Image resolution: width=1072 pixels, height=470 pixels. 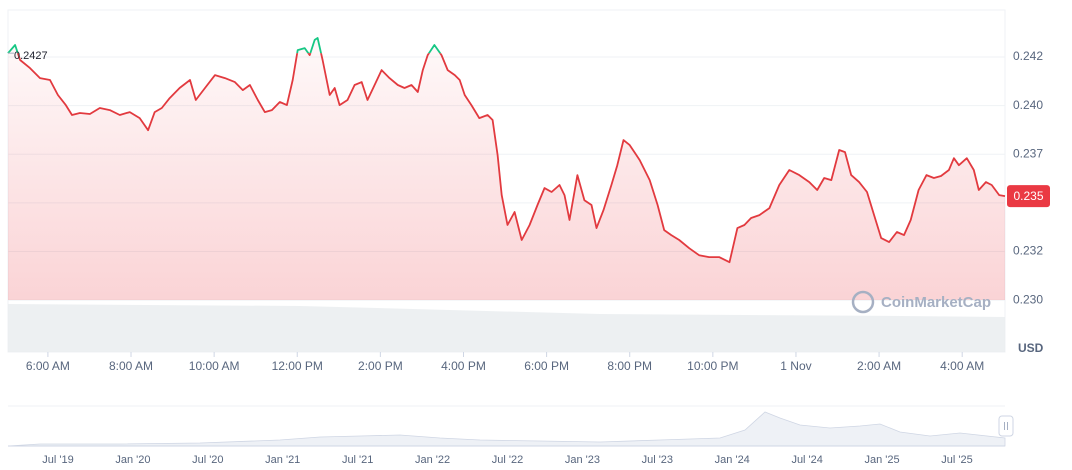 What do you see at coordinates (879, 366) in the screenshot?
I see `x-tick-label: 2:00 AM` at bounding box center [879, 366].